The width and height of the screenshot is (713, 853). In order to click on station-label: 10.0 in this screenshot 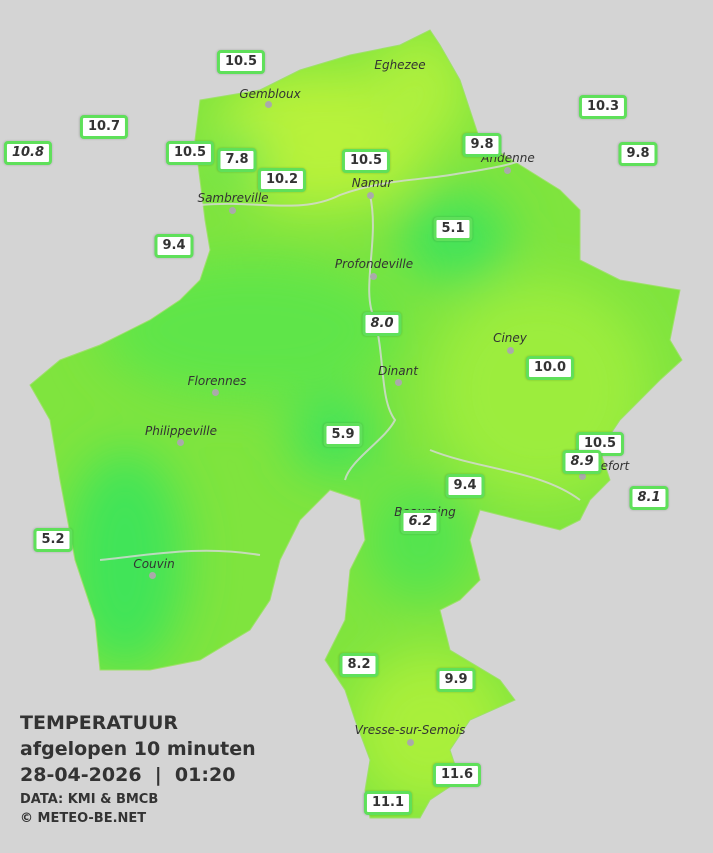, I will do `click(550, 368)`.